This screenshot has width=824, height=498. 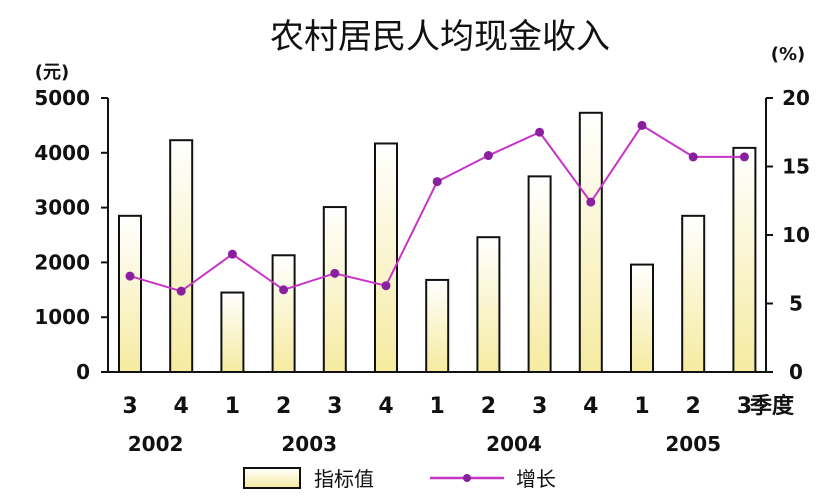 What do you see at coordinates (796, 98) in the screenshot?
I see `right-tick-label: 20` at bounding box center [796, 98].